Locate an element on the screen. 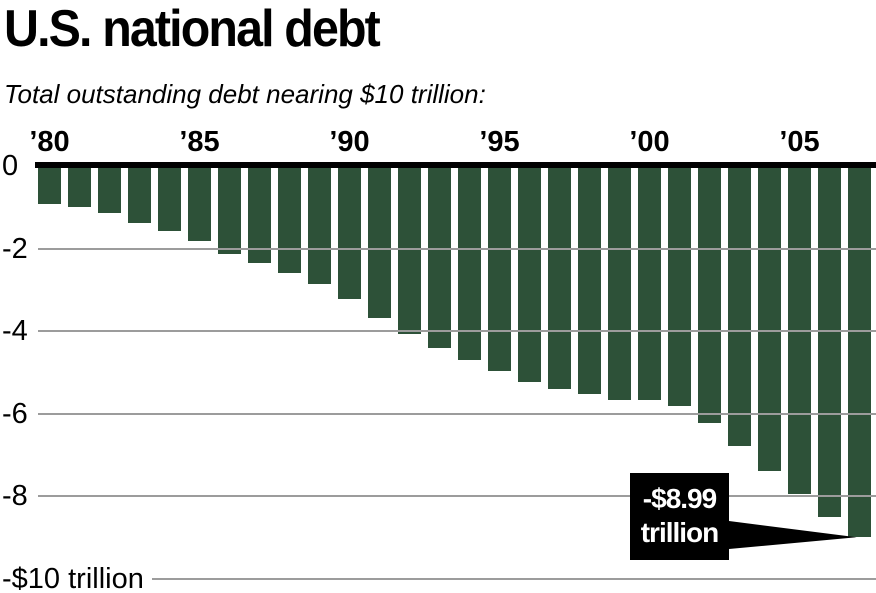 This screenshot has width=876, height=593. chart-title: U.S. national debt is located at coordinates (192, 29).